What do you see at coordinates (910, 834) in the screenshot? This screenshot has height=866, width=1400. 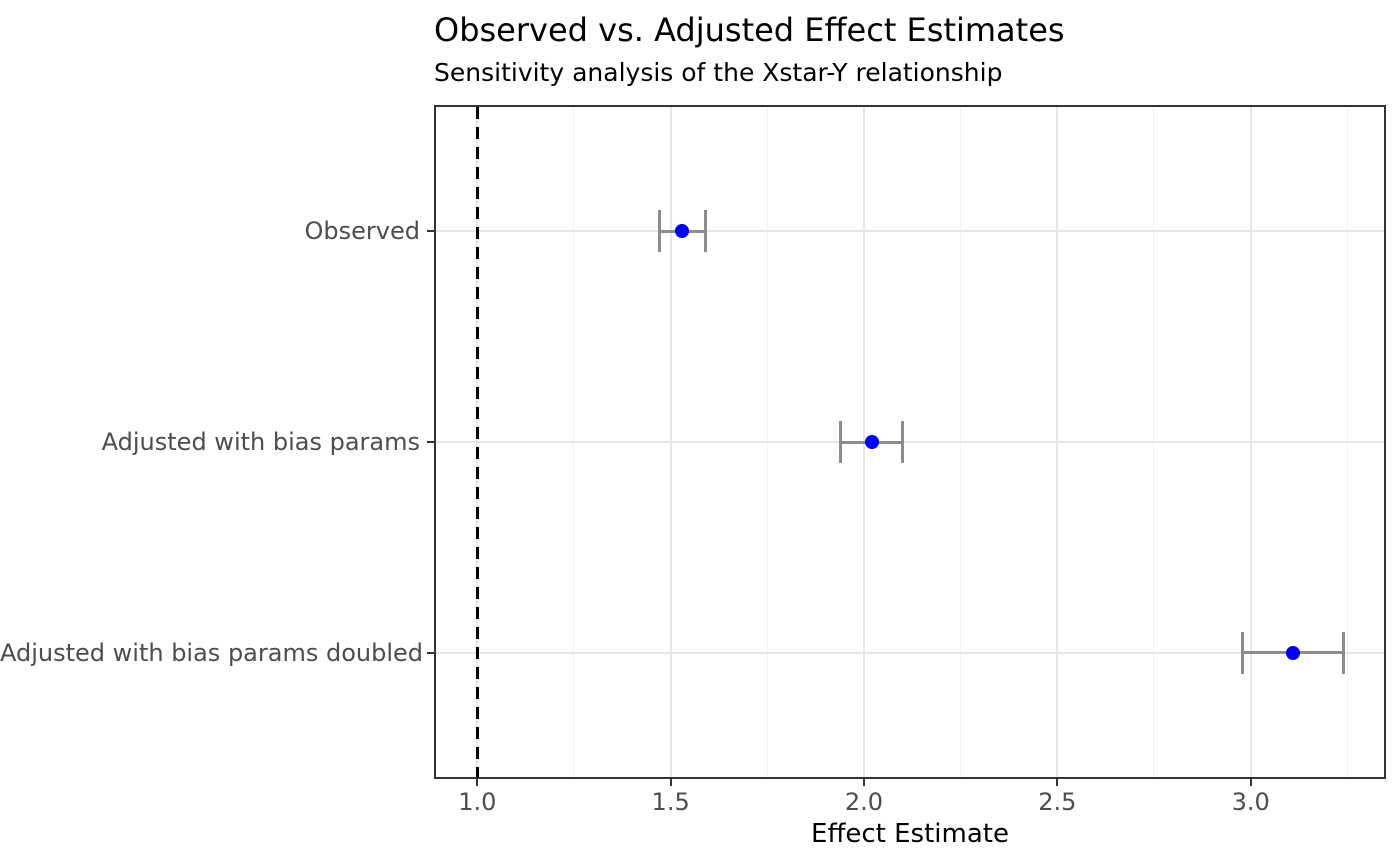 I see `x-axis-title: Effect Estimate` at bounding box center [910, 834].